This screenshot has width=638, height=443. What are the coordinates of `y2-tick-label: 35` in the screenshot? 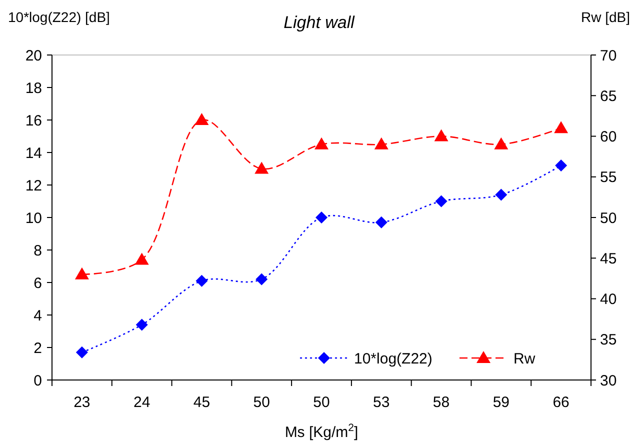 It's located at (608, 340).